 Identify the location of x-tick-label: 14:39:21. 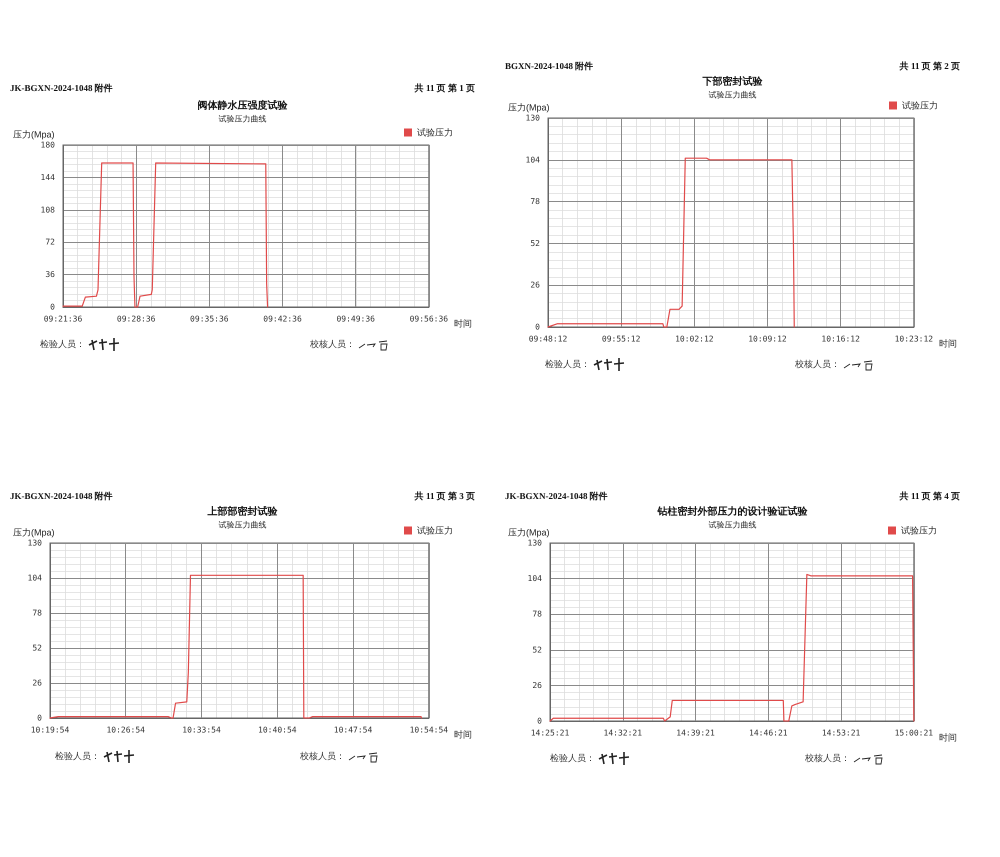
(695, 733).